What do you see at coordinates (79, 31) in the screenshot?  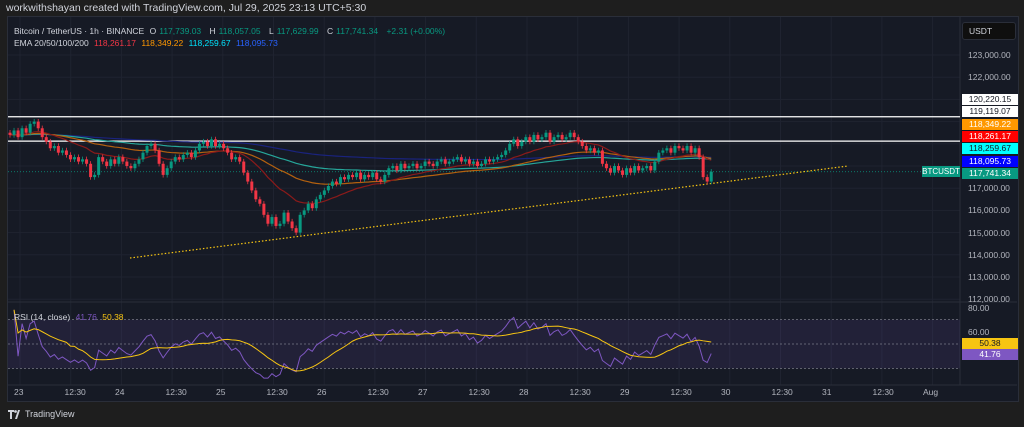 I see `symbol-title: Bitcoin / TetherUS · 1h · BINANCE` at bounding box center [79, 31].